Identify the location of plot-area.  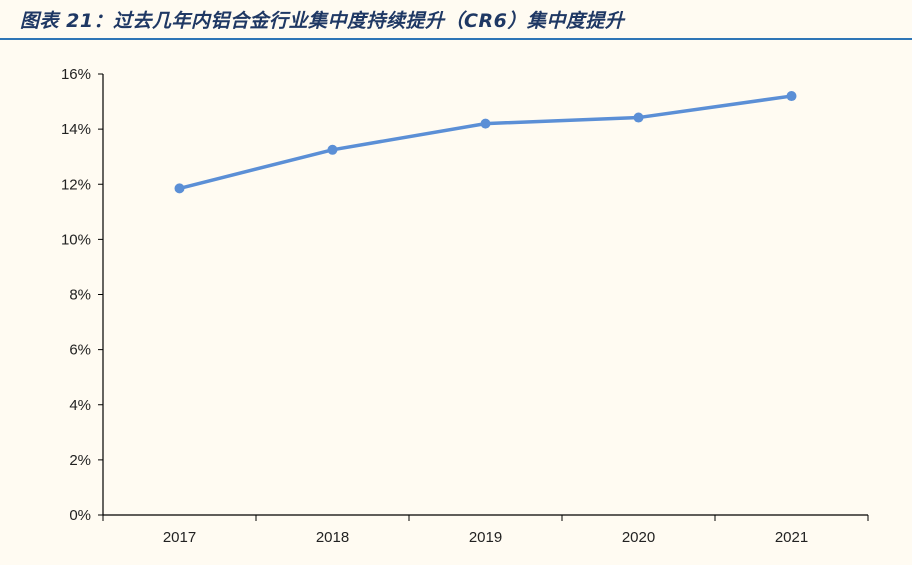
(485, 142).